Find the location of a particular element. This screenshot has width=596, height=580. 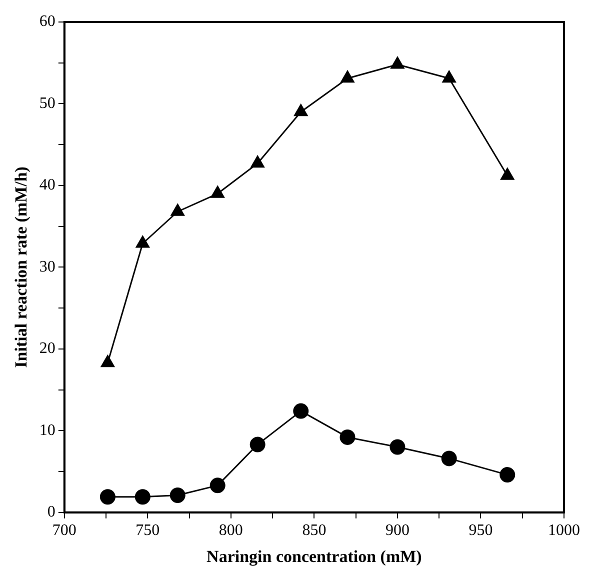

x-axis-title: Naringin concentration (mM) is located at coordinates (314, 556).